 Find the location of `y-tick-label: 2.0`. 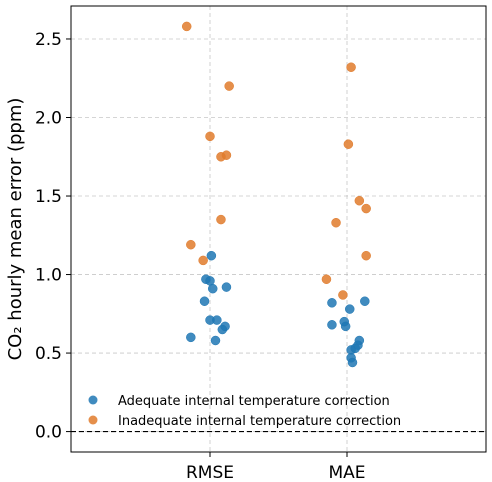

y-tick-label: 2.0 is located at coordinates (48, 119).